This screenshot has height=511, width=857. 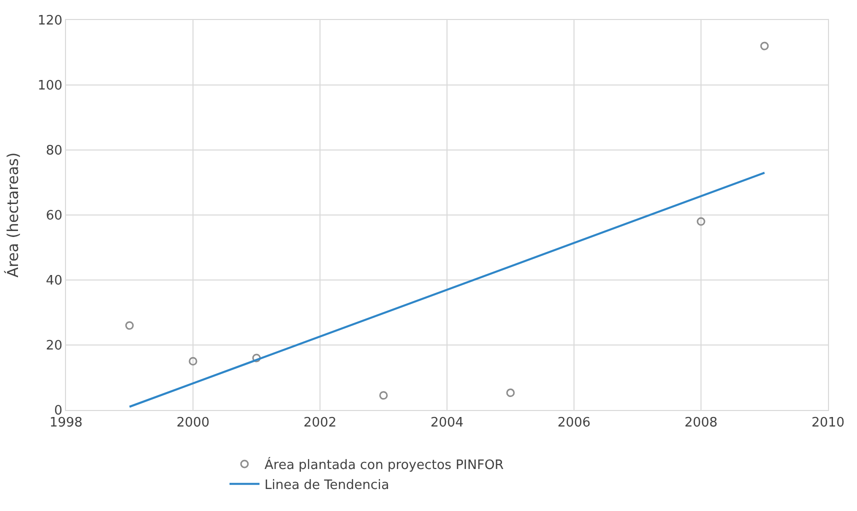 I want to click on y-tick-label: 80, so click(x=54, y=151).